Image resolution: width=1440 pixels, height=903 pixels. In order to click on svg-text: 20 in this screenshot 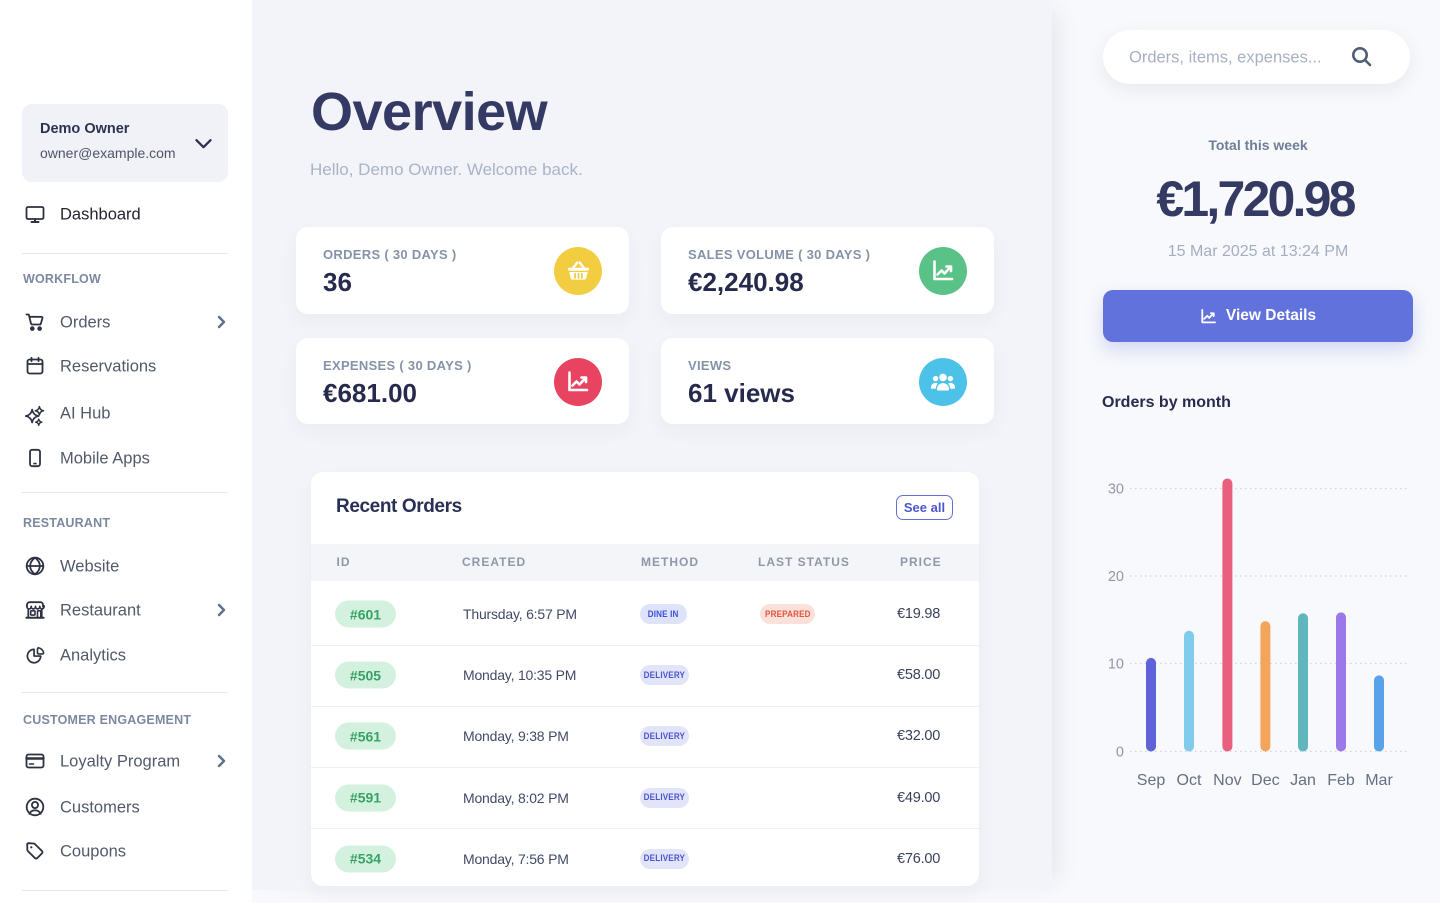, I will do `click(1116, 577)`.